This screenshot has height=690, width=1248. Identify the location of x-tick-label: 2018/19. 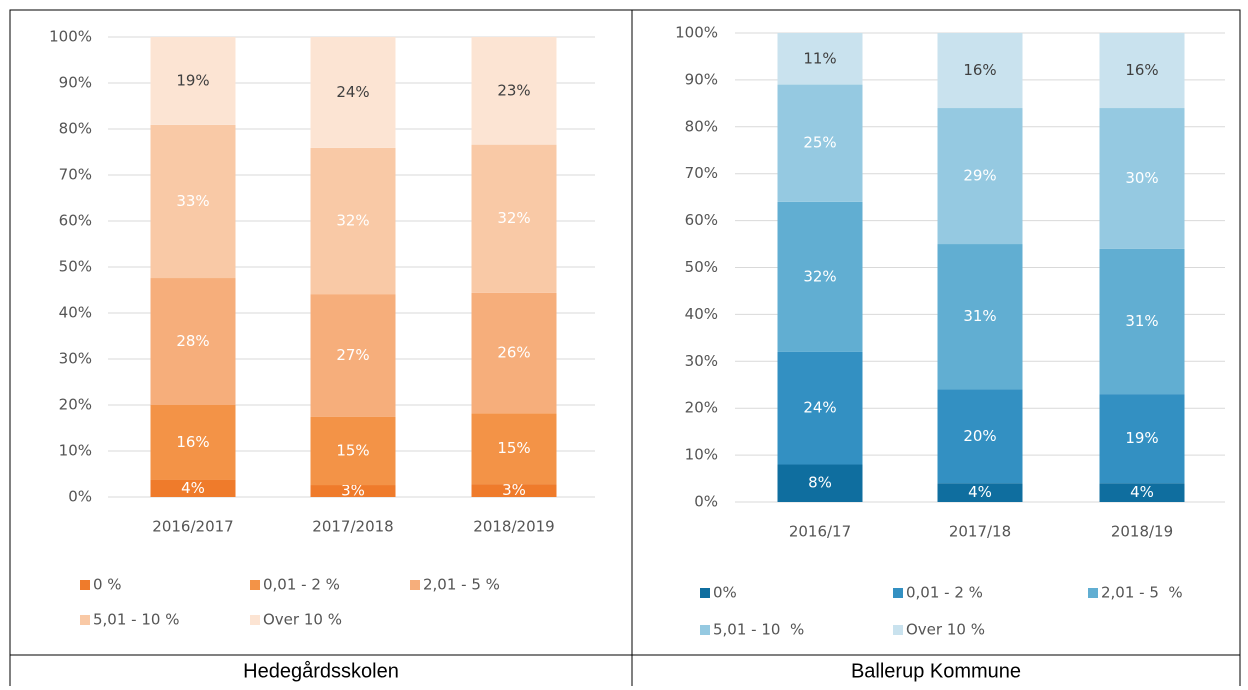
(1142, 532).